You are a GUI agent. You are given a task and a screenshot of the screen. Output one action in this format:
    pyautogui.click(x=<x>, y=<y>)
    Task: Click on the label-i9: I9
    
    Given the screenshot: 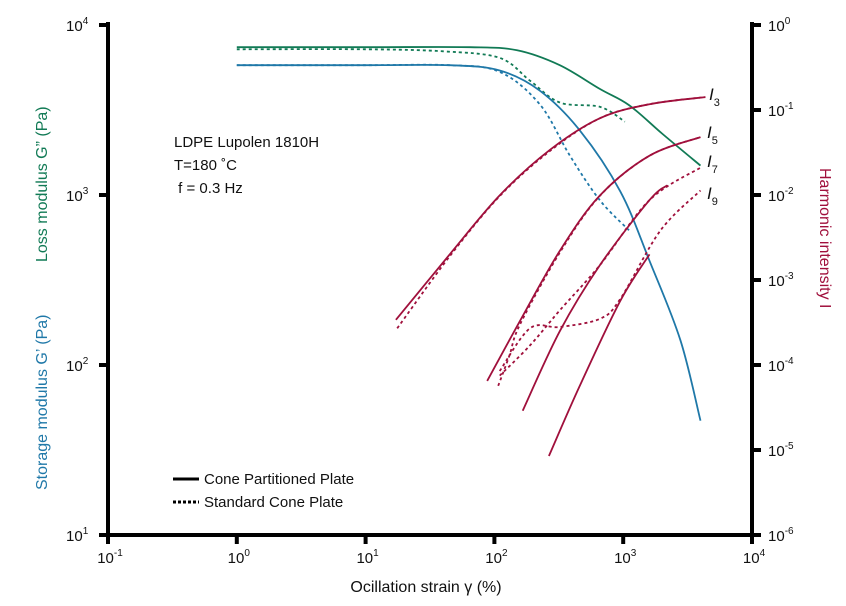 What is the action you would take?
    pyautogui.click(x=712, y=196)
    